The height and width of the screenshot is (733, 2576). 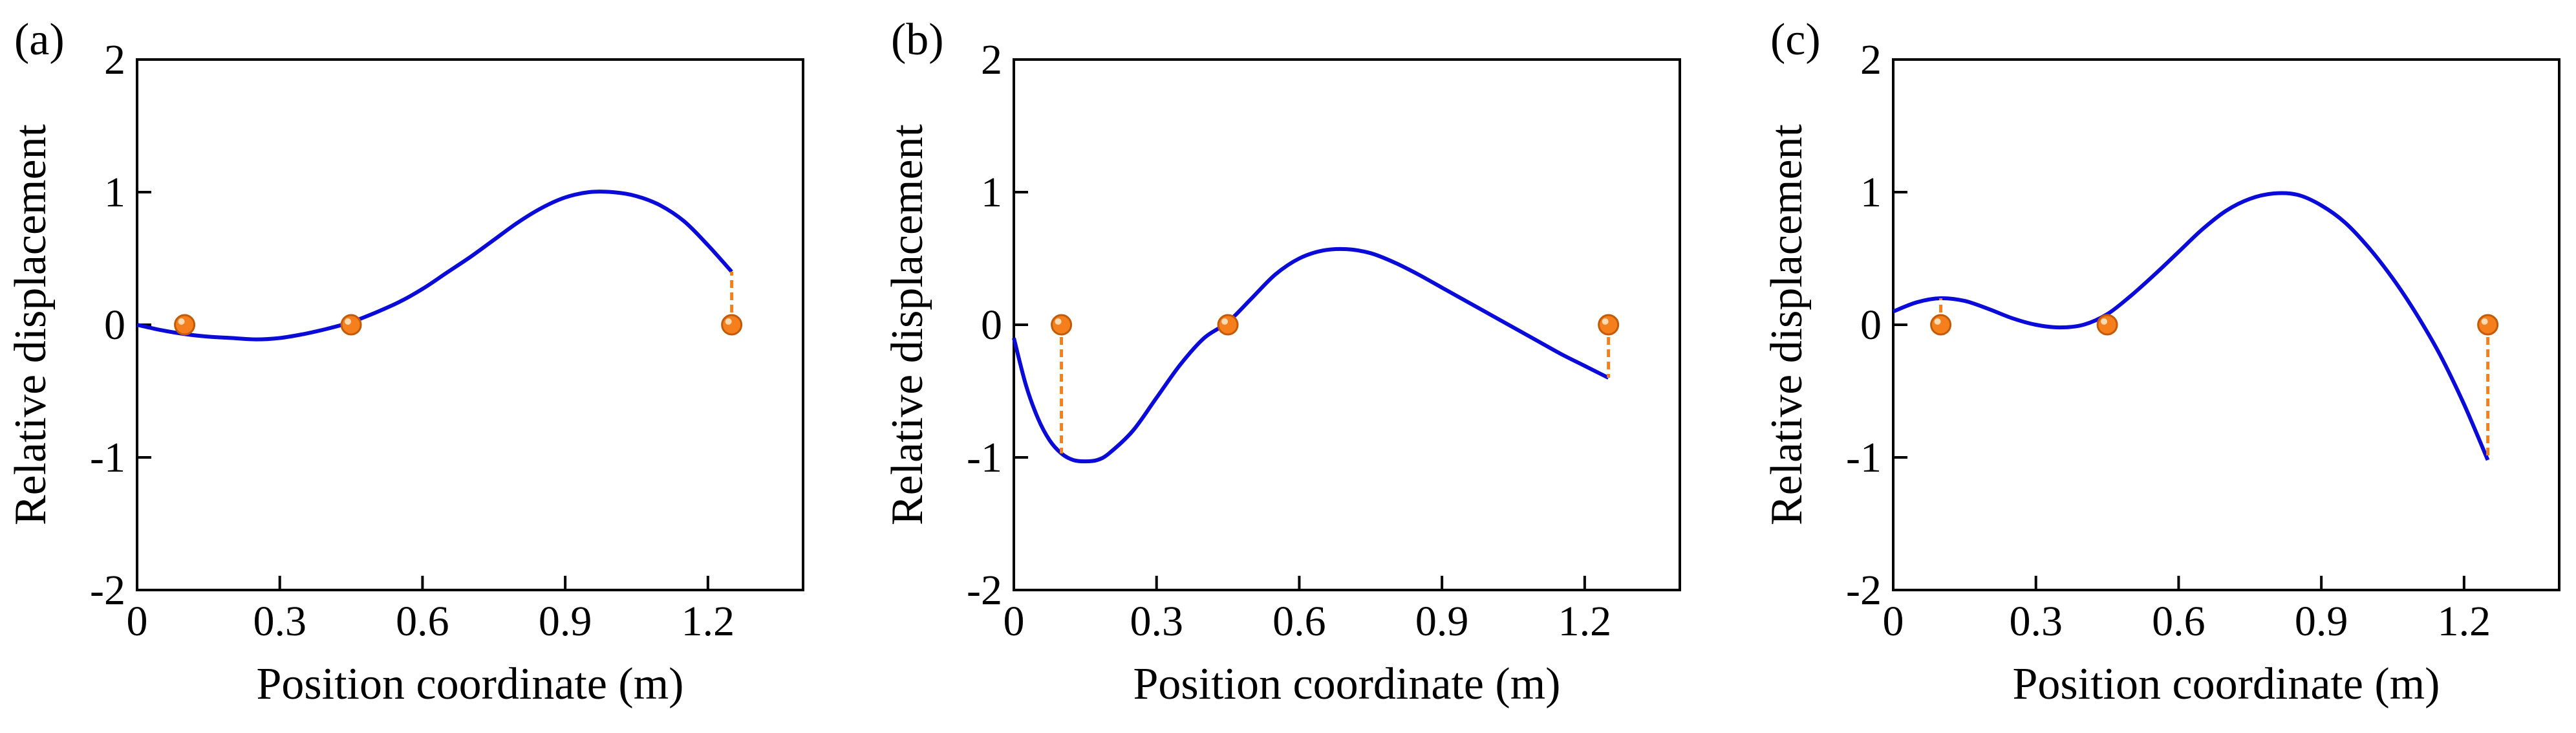 What do you see at coordinates (917, 40) in the screenshot?
I see `panel-label: (b)` at bounding box center [917, 40].